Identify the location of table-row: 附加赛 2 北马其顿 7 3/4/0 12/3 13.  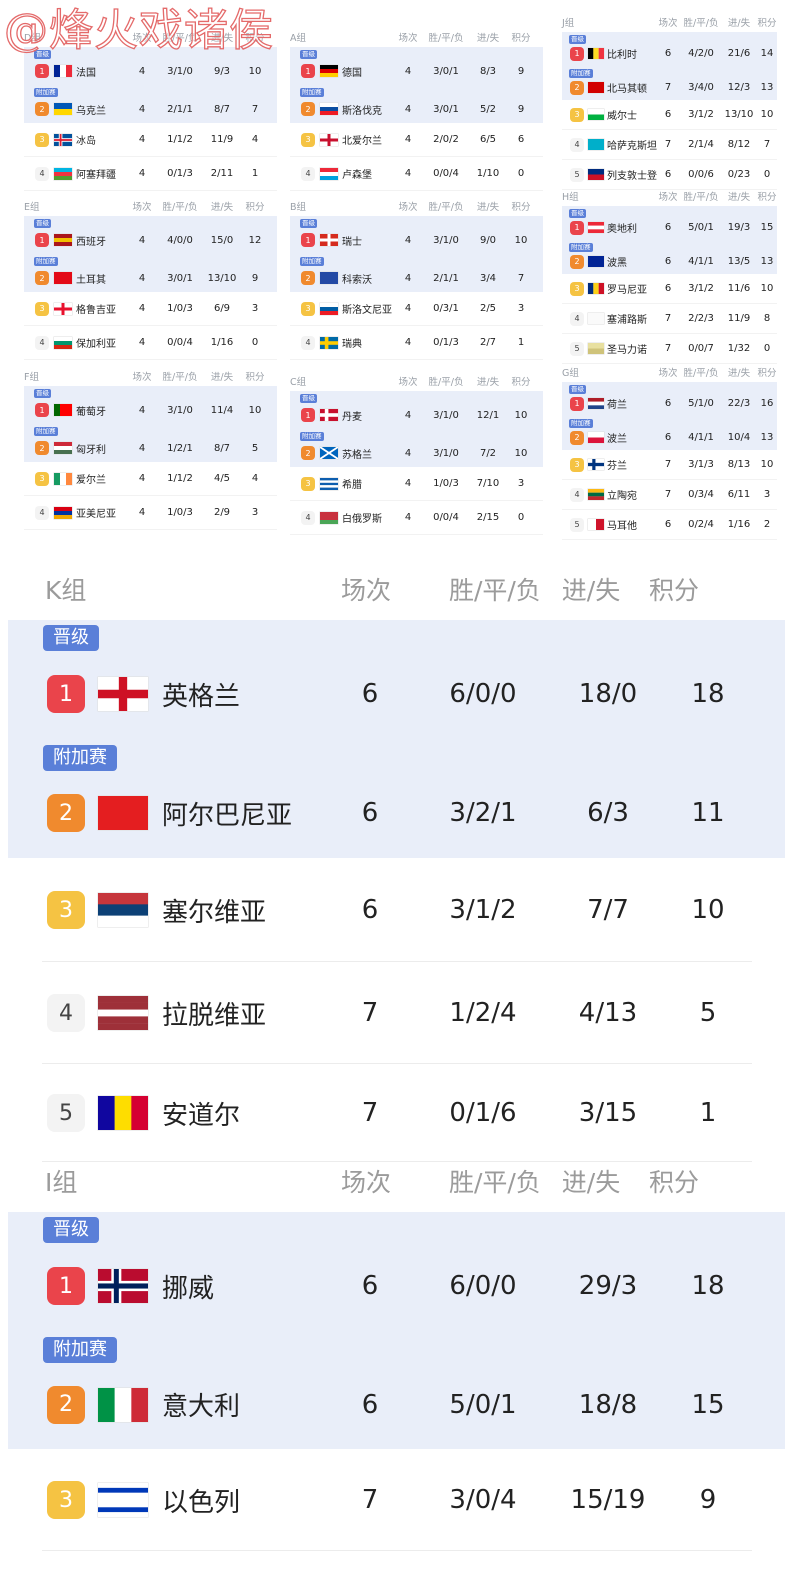
(669, 83).